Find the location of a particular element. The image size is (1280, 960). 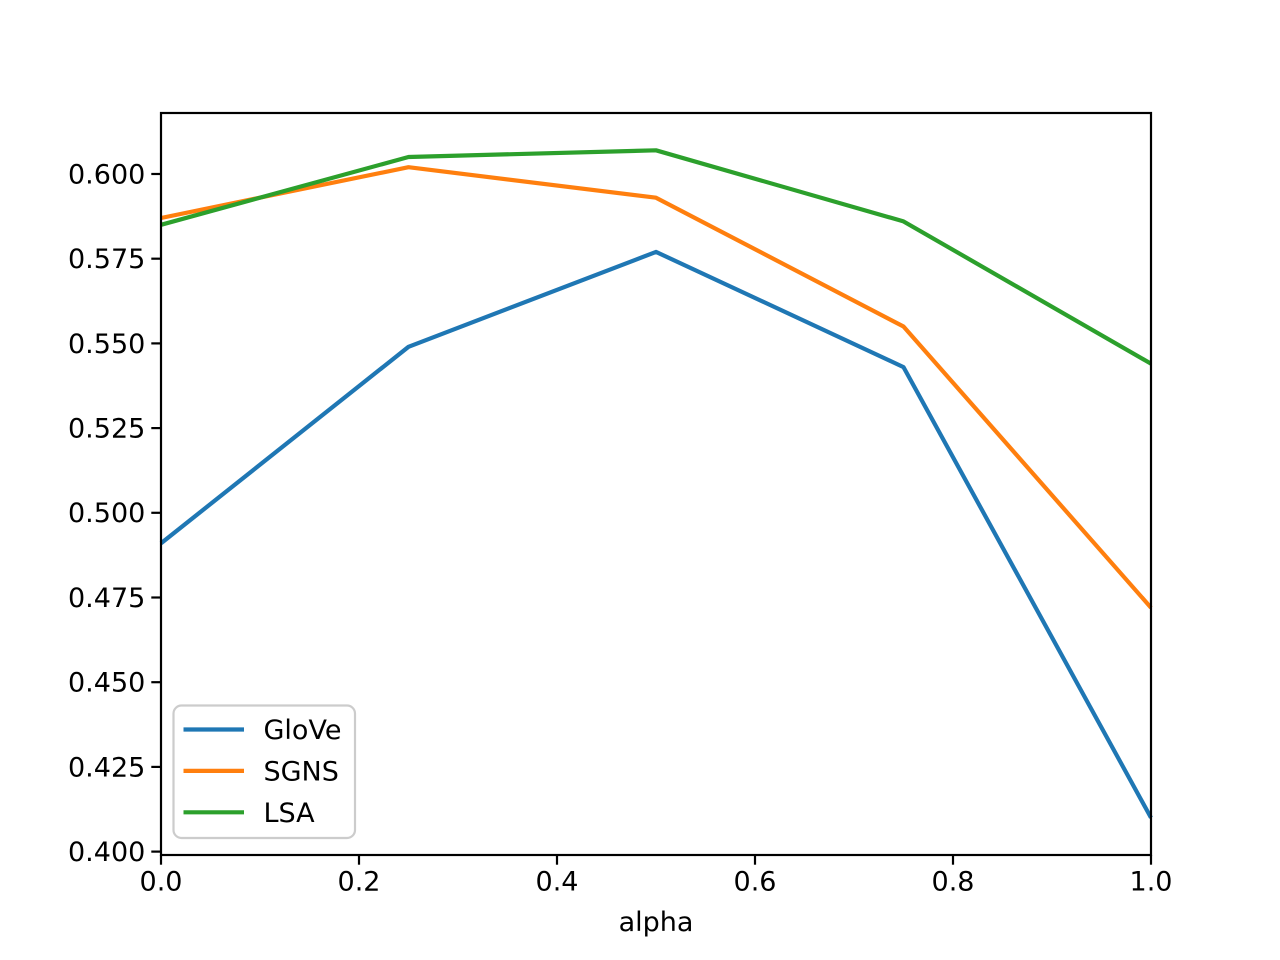

y-tick-label: 0.525 is located at coordinates (106, 429).